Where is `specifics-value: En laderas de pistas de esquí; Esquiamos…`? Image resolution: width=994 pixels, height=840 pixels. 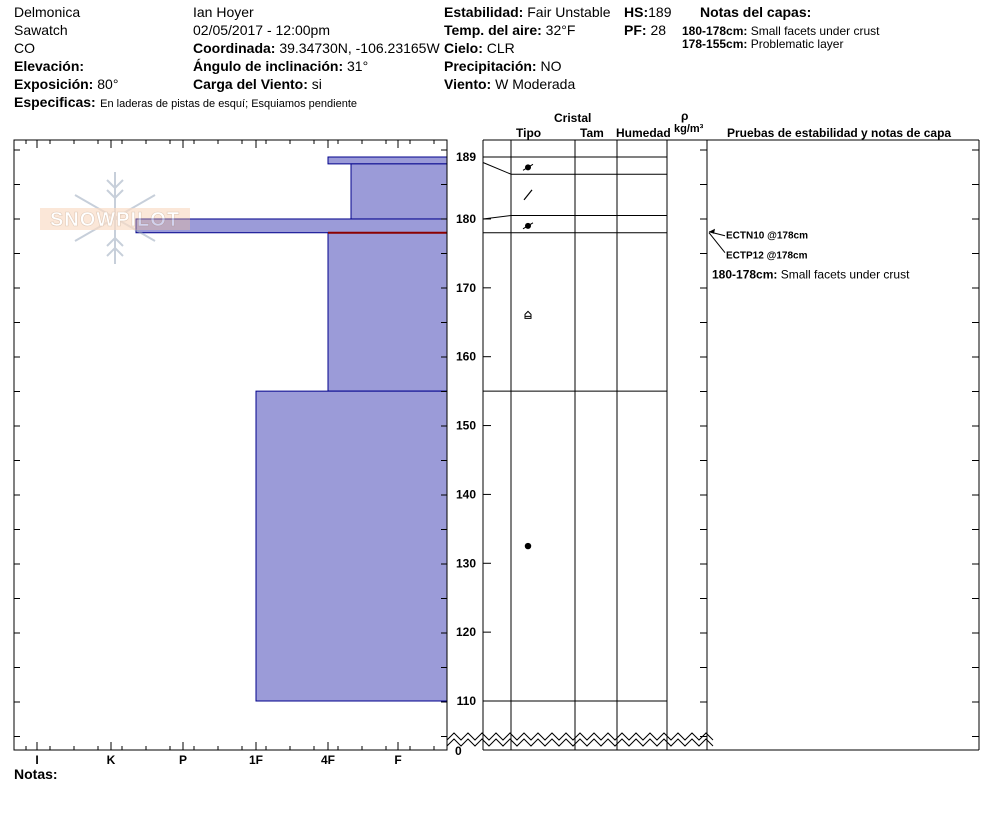
specifics-value: En laderas de pistas de esquí; Esquiamos… is located at coordinates (229, 104).